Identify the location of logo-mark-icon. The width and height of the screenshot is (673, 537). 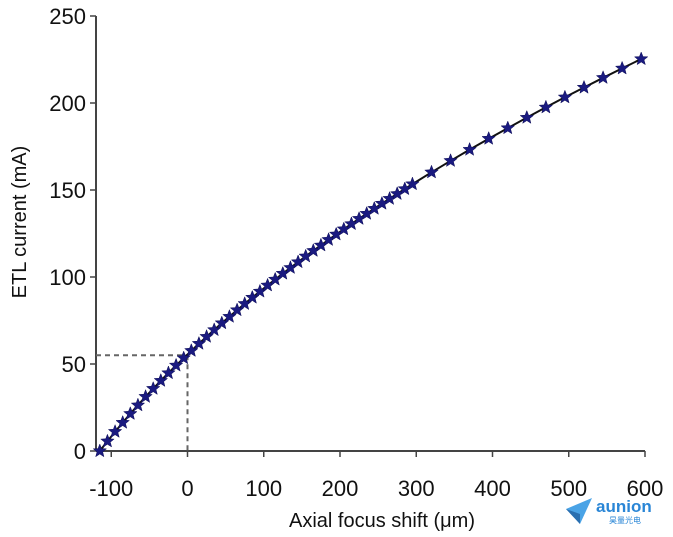
(579, 511).